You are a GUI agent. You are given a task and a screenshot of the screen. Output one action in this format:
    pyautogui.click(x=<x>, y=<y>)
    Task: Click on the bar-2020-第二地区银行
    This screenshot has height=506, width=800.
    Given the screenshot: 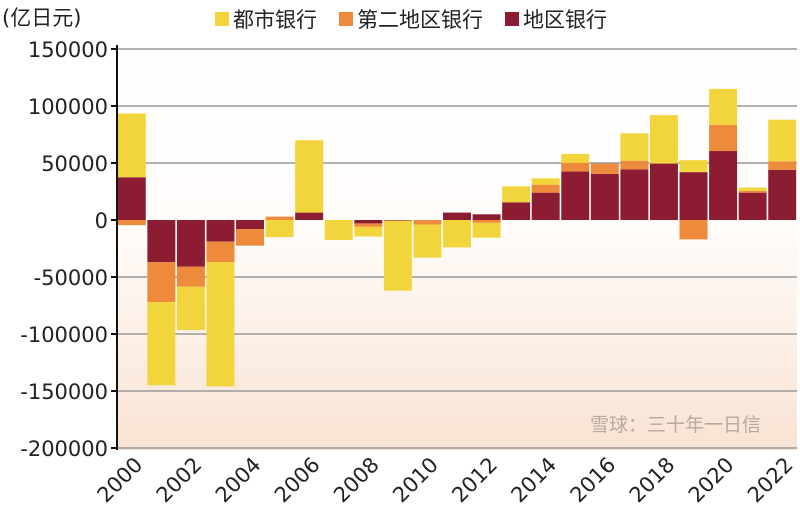 What is the action you would take?
    pyautogui.click(x=723, y=138)
    